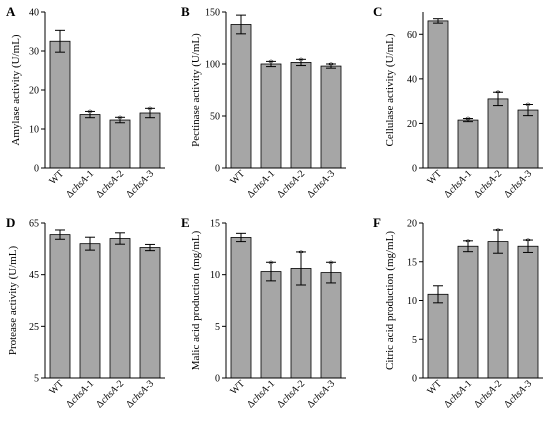  What do you see at coordinates (212, 65) in the screenshot?
I see `y-tick-label: 100` at bounding box center [212, 65].